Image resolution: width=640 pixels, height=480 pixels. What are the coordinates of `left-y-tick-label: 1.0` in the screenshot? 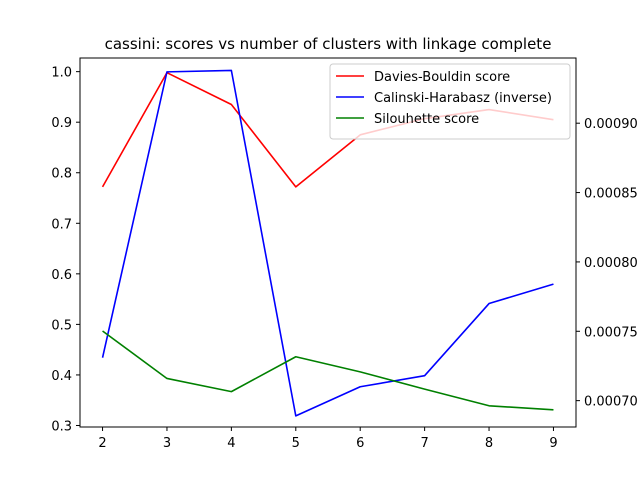 It's located at (61, 73).